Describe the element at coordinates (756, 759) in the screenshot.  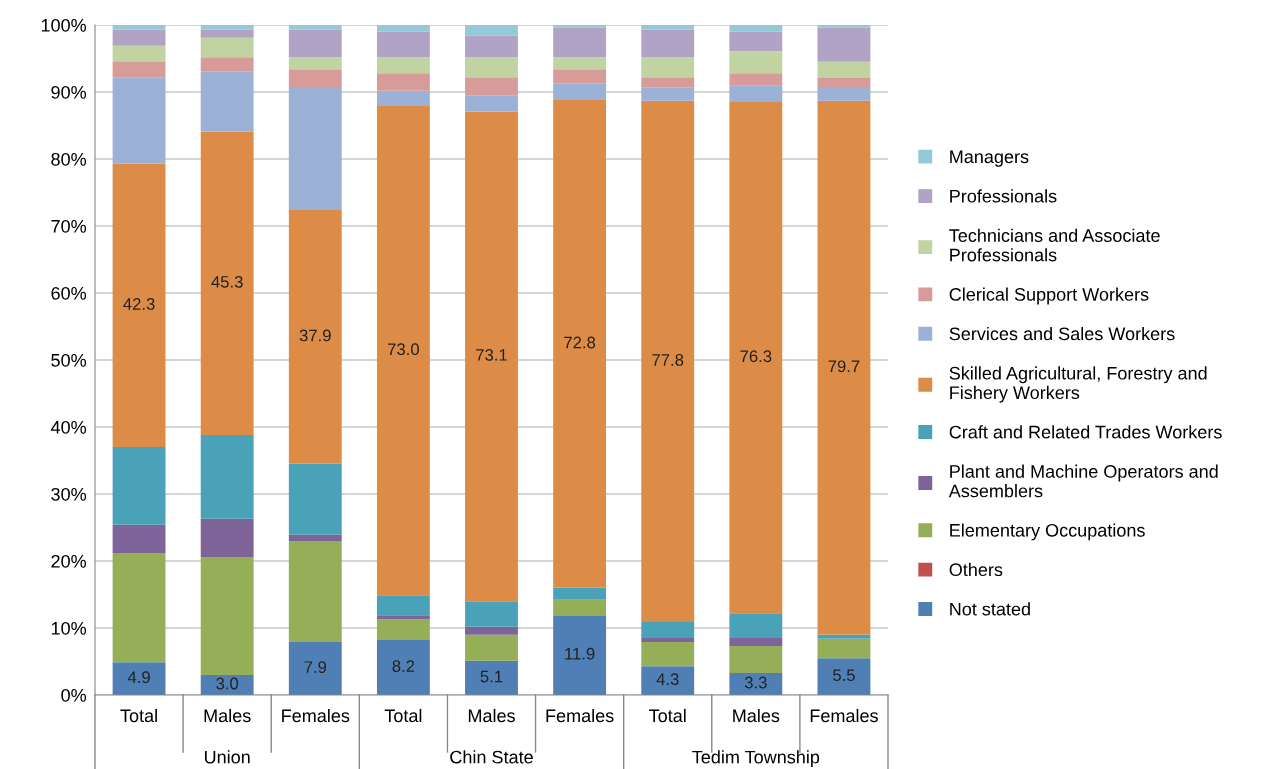
I see `text: Tedim Township` at that location.